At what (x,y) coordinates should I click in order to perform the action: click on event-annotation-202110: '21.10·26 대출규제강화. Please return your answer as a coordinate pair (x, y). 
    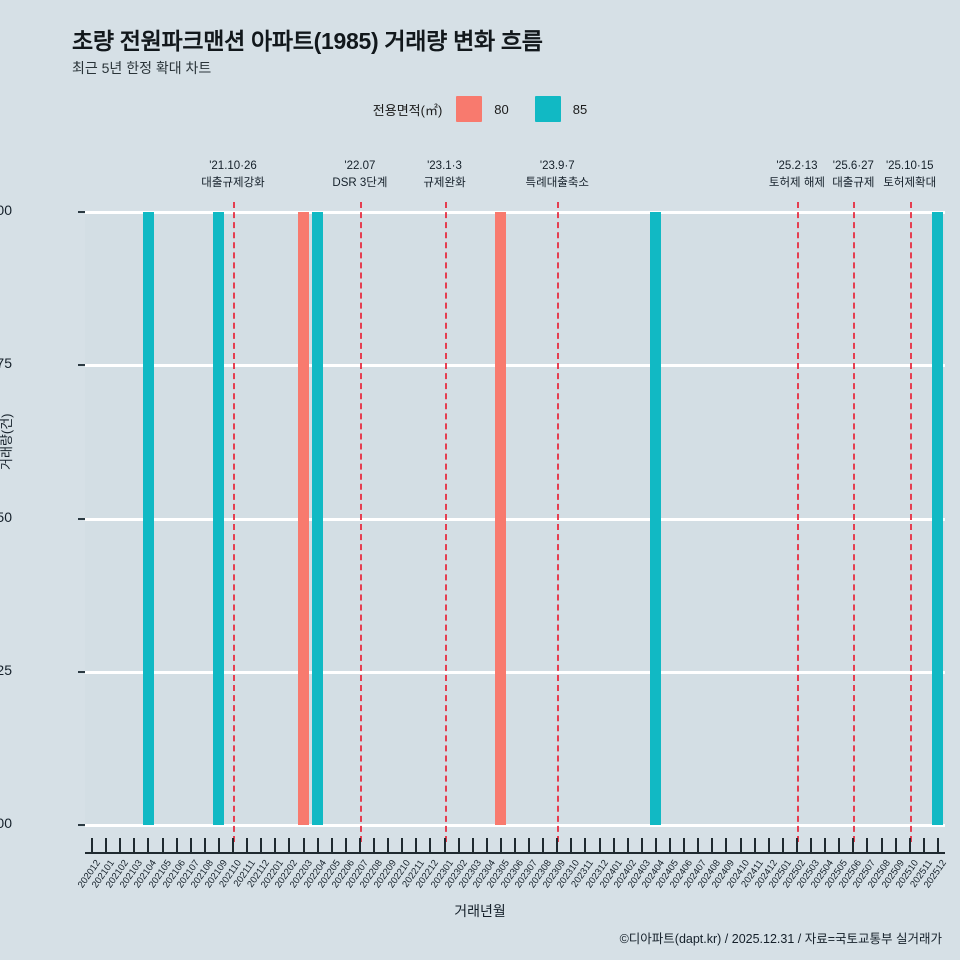
    Looking at the image, I should click on (233, 174).